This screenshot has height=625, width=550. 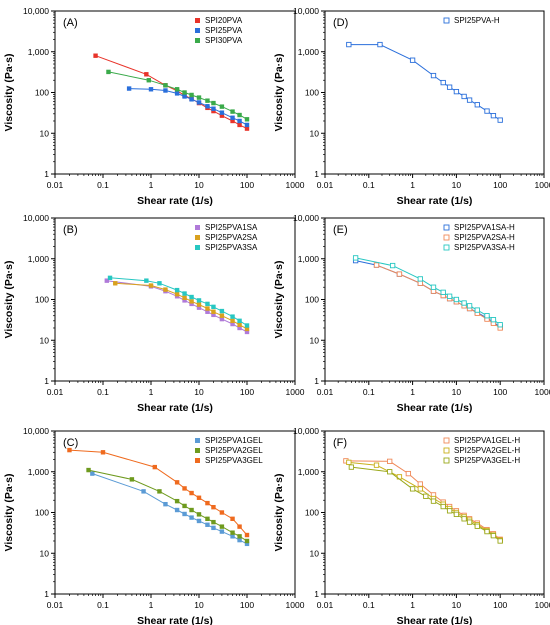 I want to click on x-axis-label: Shear rate (1/s), so click(x=435, y=408).